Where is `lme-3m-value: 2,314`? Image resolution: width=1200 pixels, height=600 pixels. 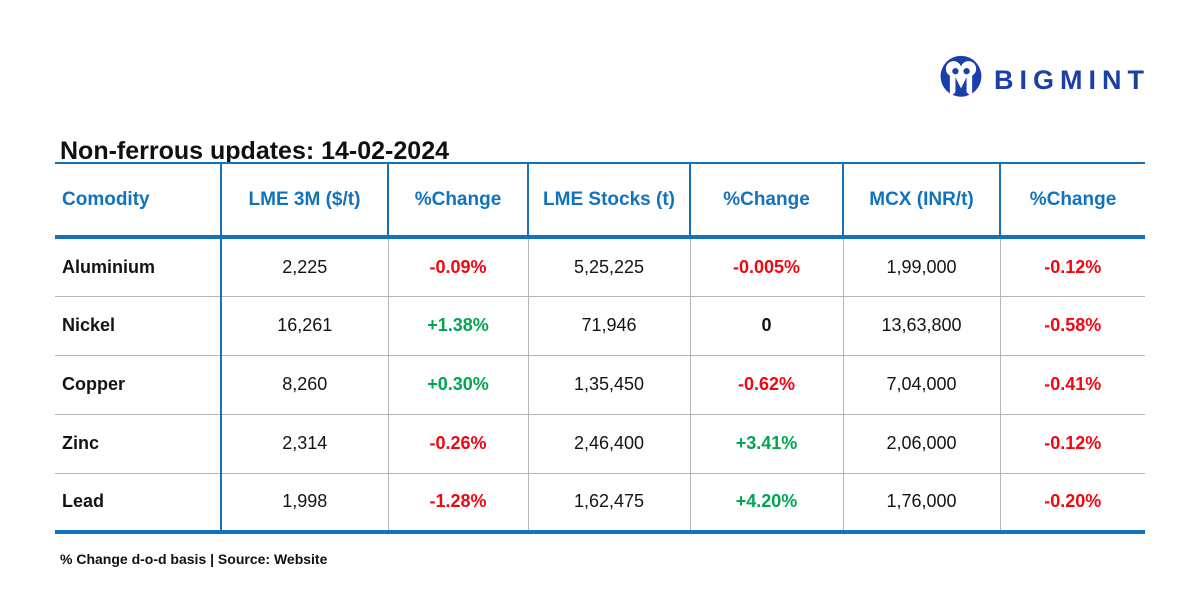 lme-3m-value: 2,314 is located at coordinates (305, 443).